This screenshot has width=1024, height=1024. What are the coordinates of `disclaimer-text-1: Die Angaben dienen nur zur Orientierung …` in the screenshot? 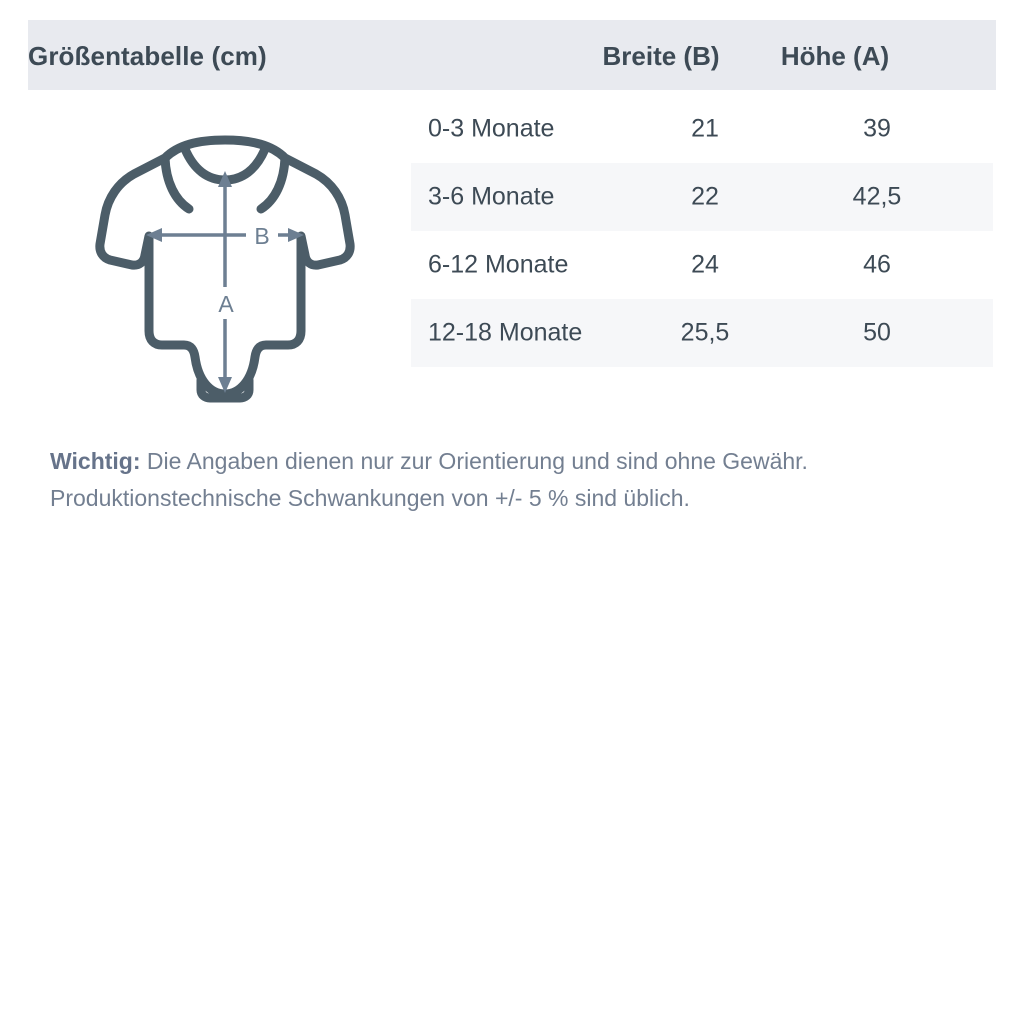 It's located at (474, 461).